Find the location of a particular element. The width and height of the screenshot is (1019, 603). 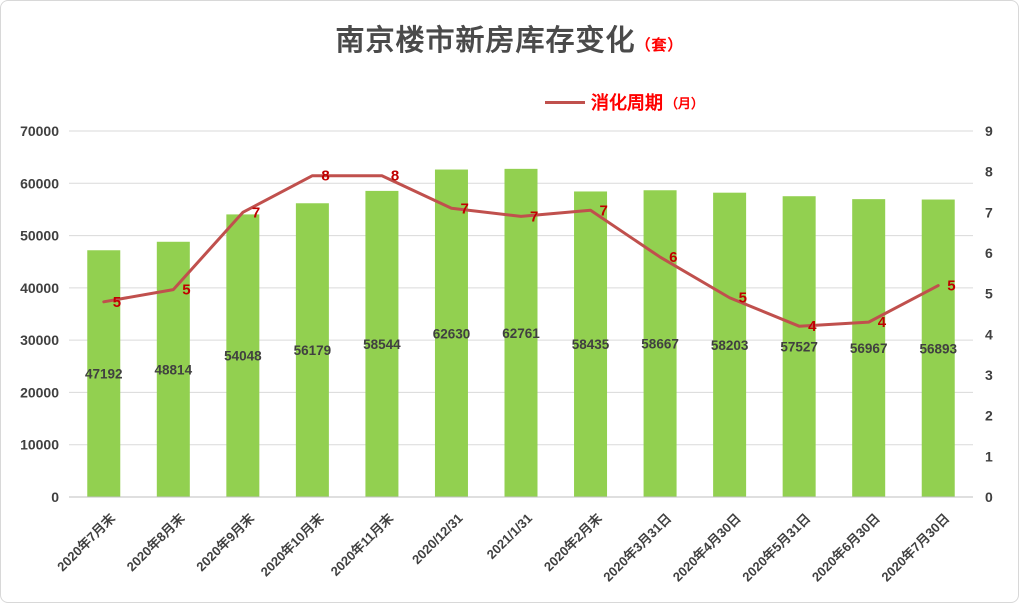

x-axis-tick-label: 2020年5月31日 is located at coordinates (776, 548).